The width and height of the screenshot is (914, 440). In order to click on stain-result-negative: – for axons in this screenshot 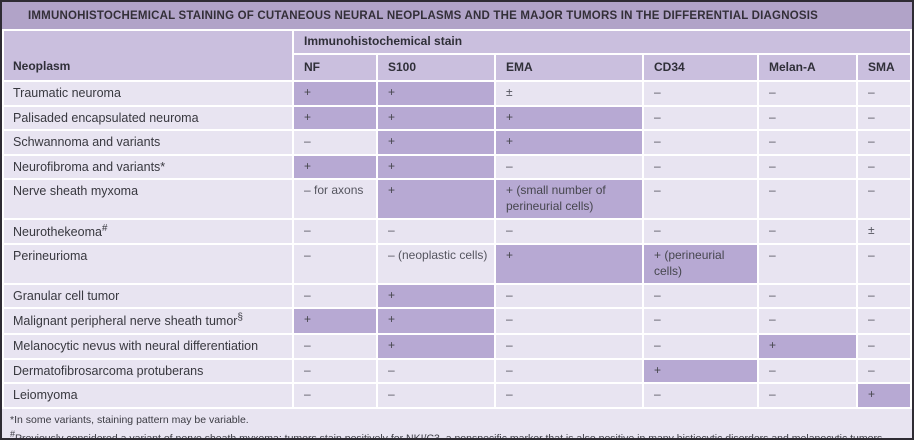, I will do `click(335, 199)`.